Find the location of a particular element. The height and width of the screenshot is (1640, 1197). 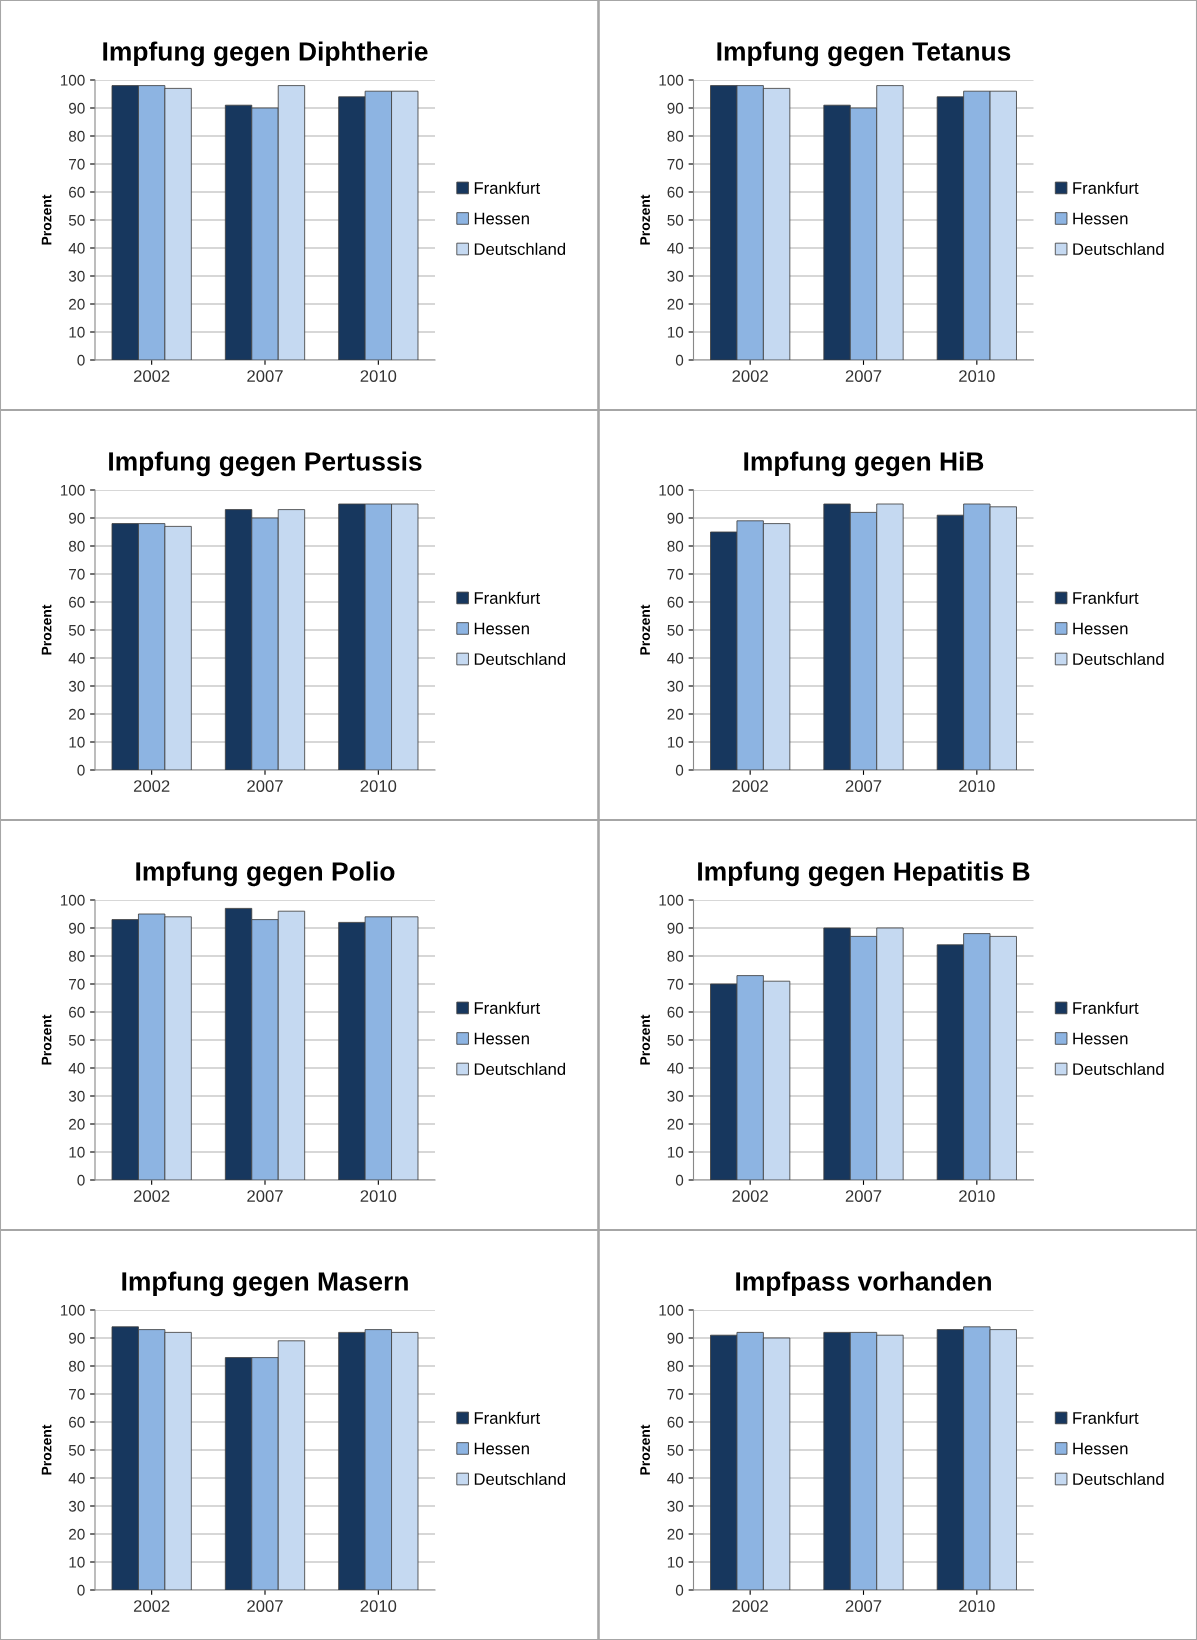

chart-title: Impfung gegen Pertussis is located at coordinates (265, 464).